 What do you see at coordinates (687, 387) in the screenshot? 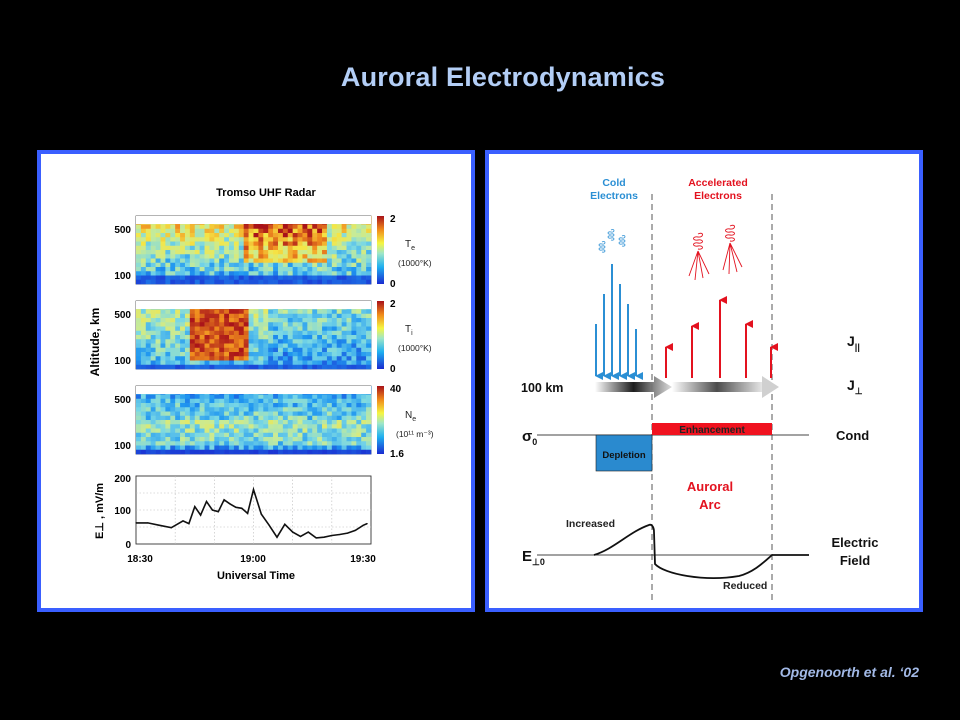
I see `j-perp-arrow` at bounding box center [687, 387].